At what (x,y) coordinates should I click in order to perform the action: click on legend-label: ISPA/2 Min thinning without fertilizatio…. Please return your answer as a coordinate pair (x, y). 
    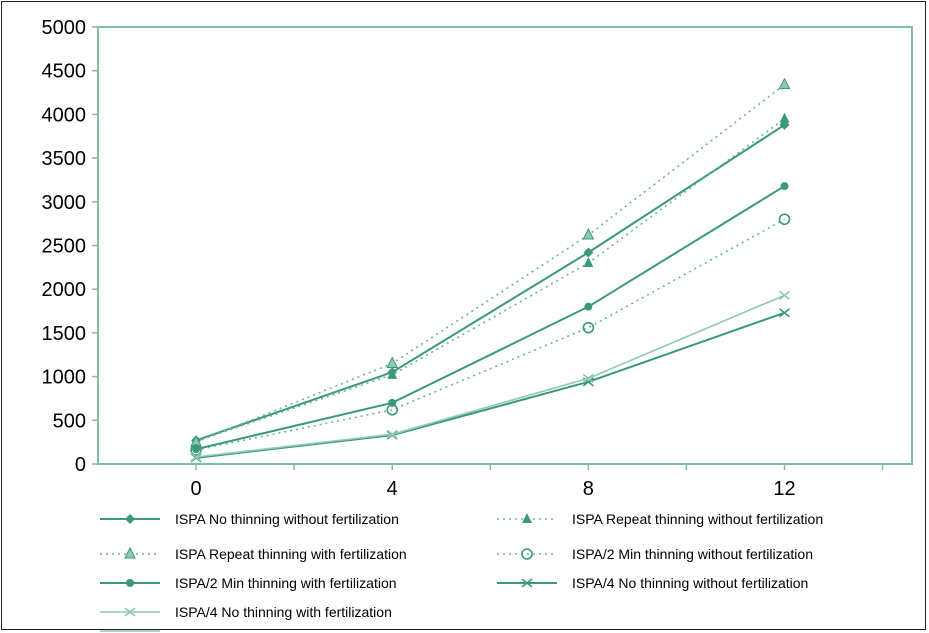
    Looking at the image, I should click on (692, 554).